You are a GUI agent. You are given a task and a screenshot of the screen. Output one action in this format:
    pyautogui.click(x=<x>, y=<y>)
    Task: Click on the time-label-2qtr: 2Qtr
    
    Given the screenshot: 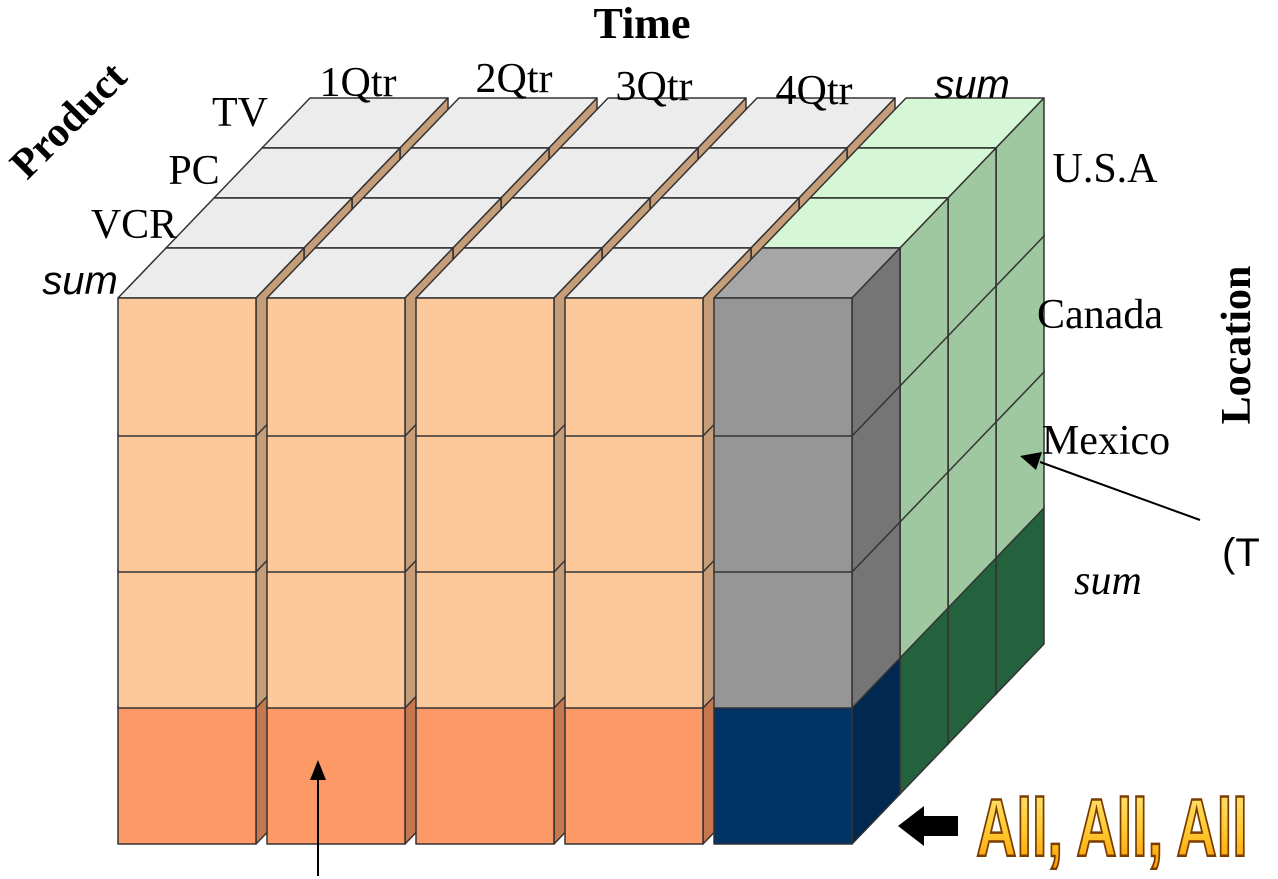 What is the action you would take?
    pyautogui.click(x=514, y=79)
    